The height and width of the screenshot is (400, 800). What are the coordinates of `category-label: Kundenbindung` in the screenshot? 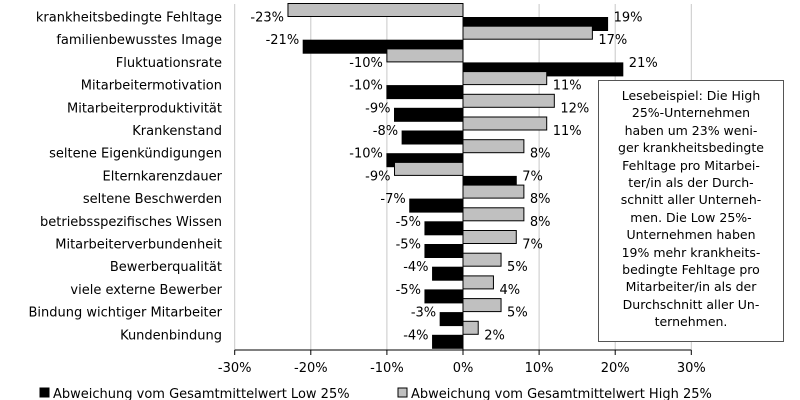 It's located at (171, 335).